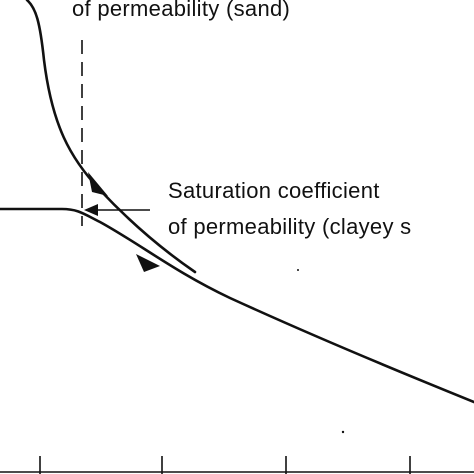  What do you see at coordinates (274, 190) in the screenshot?
I see `clayey-label-line1: Saturation coefficient` at bounding box center [274, 190].